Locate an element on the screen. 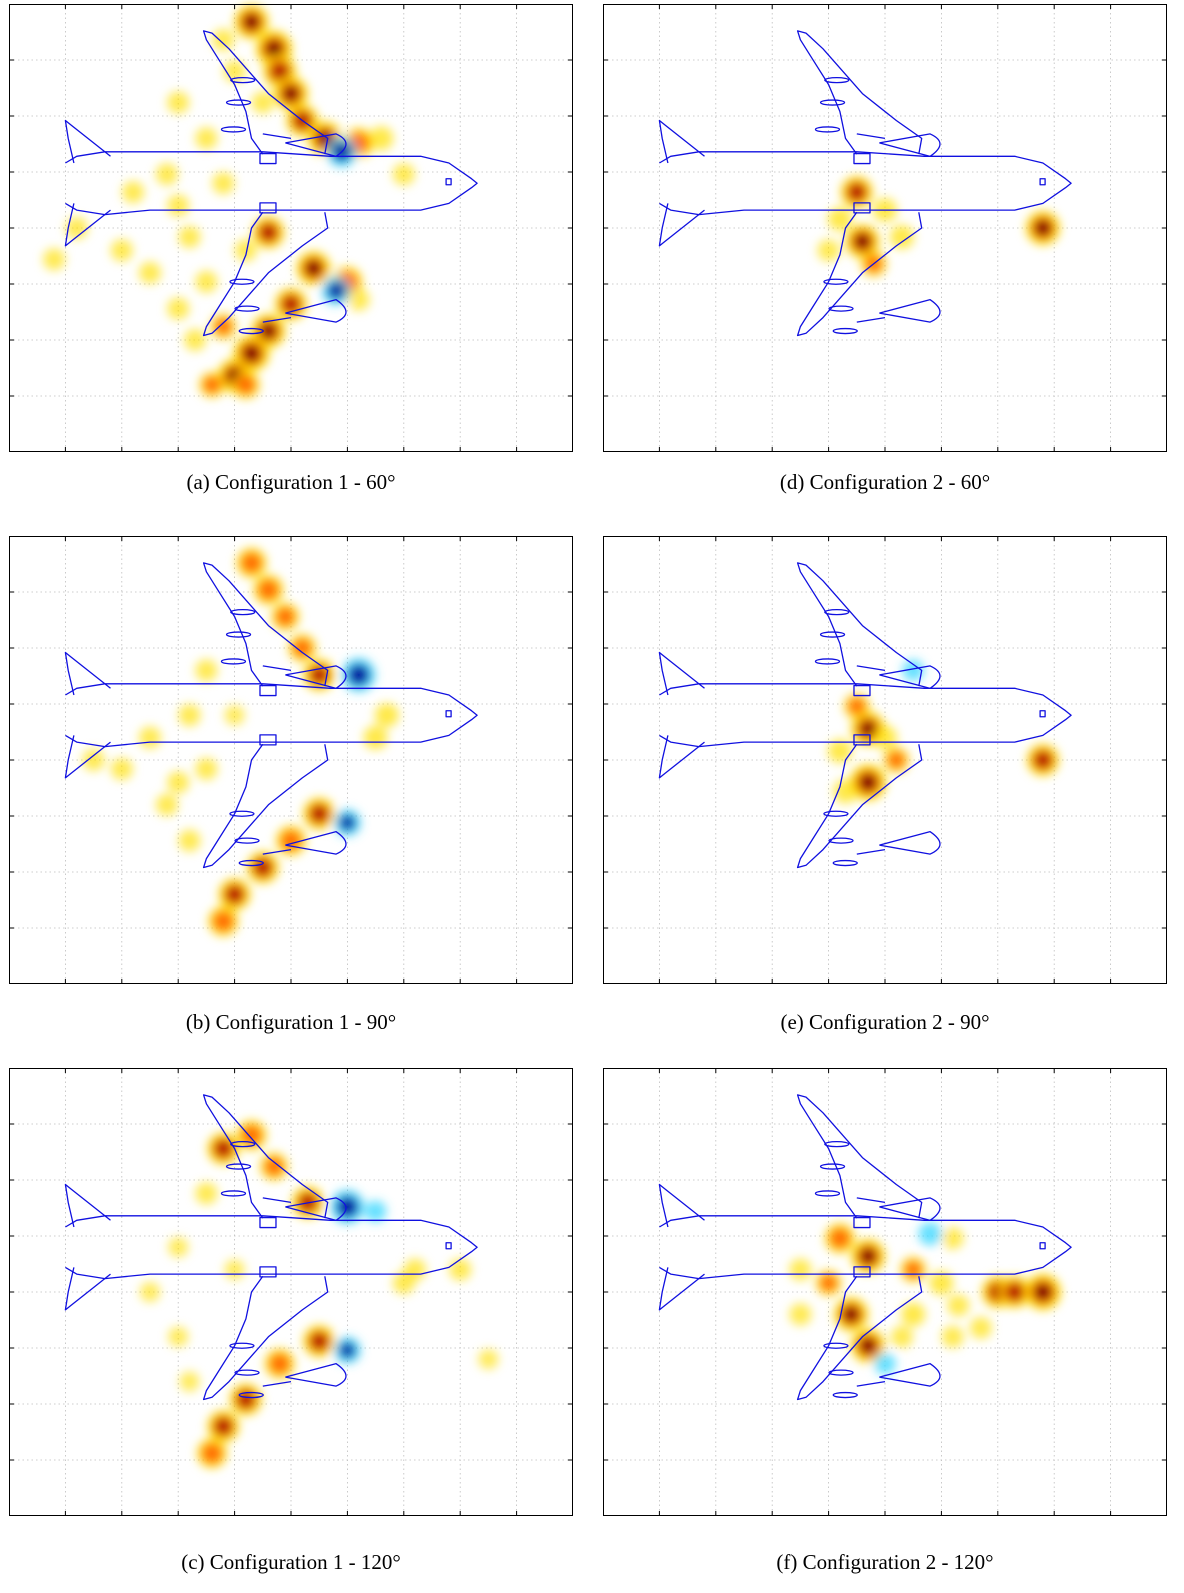 This screenshot has width=1184, height=1593. panel-a is located at coordinates (291, 228).